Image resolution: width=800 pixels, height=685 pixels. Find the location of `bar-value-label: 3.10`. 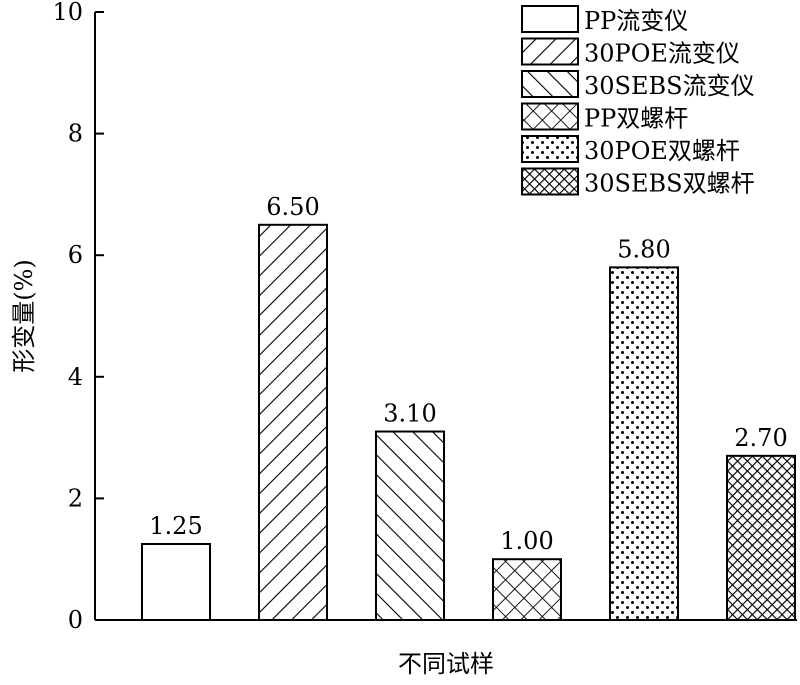

bar-value-label: 3.10 is located at coordinates (409, 414).